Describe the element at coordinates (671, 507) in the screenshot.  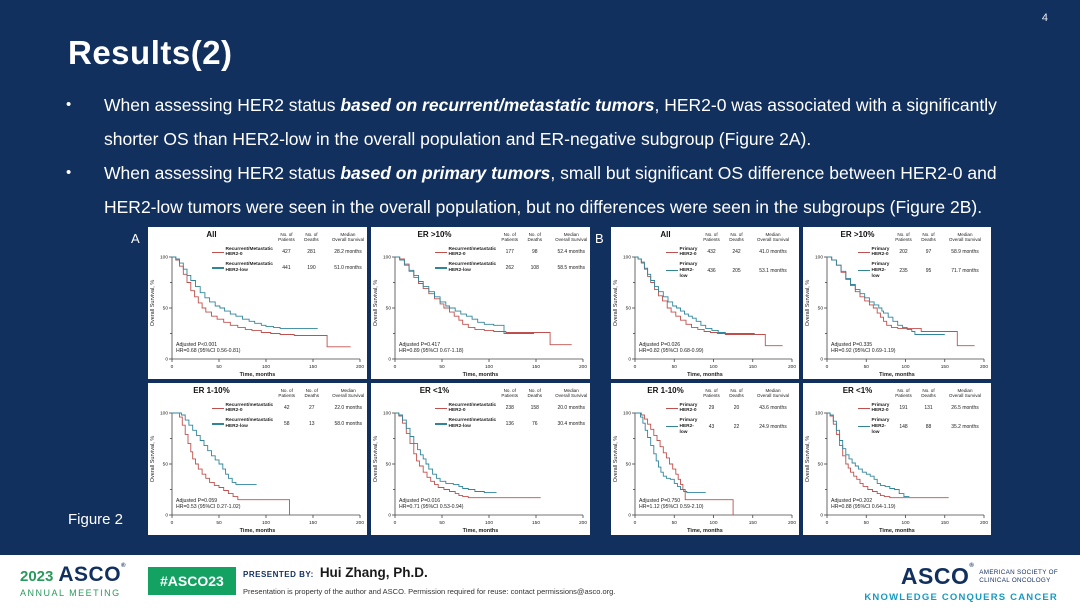
I see `stats-line: HR=1.12 (95%CI 0.59-2.10)` at that location.